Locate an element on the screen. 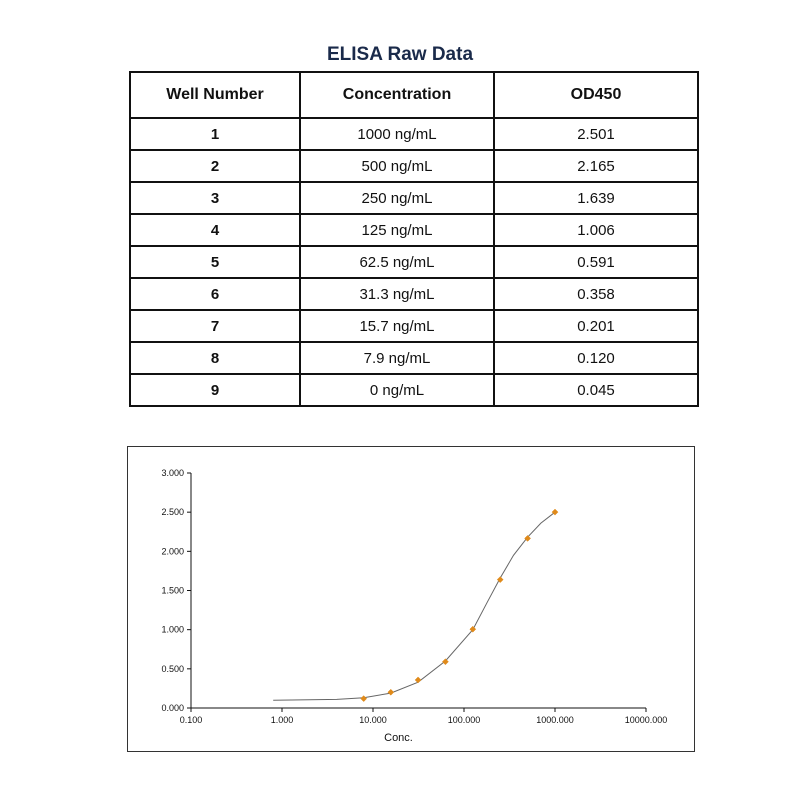 Image resolution: width=800 pixels, height=800 pixels. table-row: 4 125 ng/mL 1.006 is located at coordinates (414, 230).